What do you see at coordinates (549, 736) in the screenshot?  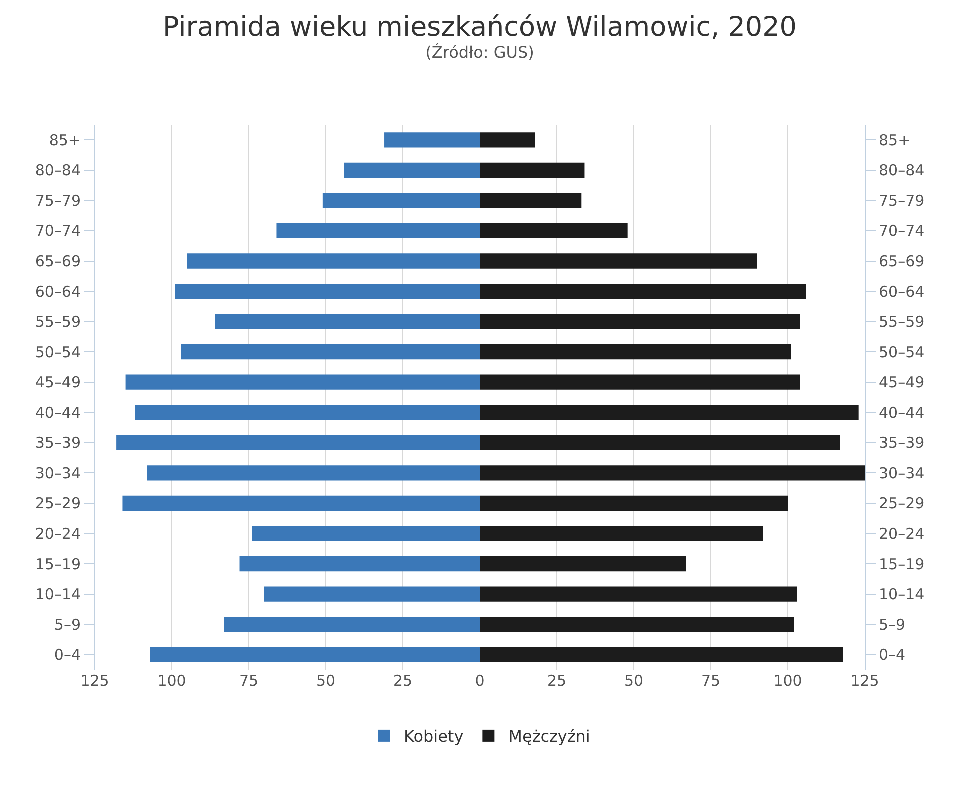 I see `legend-label: Mężczyźni` at bounding box center [549, 736].